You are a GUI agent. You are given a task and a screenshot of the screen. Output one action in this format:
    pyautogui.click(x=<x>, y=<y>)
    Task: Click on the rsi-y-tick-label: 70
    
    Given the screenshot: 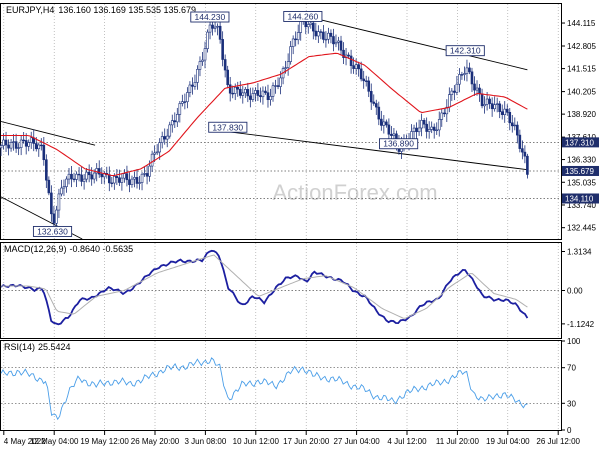 What is the action you would take?
    pyautogui.click(x=571, y=368)
    